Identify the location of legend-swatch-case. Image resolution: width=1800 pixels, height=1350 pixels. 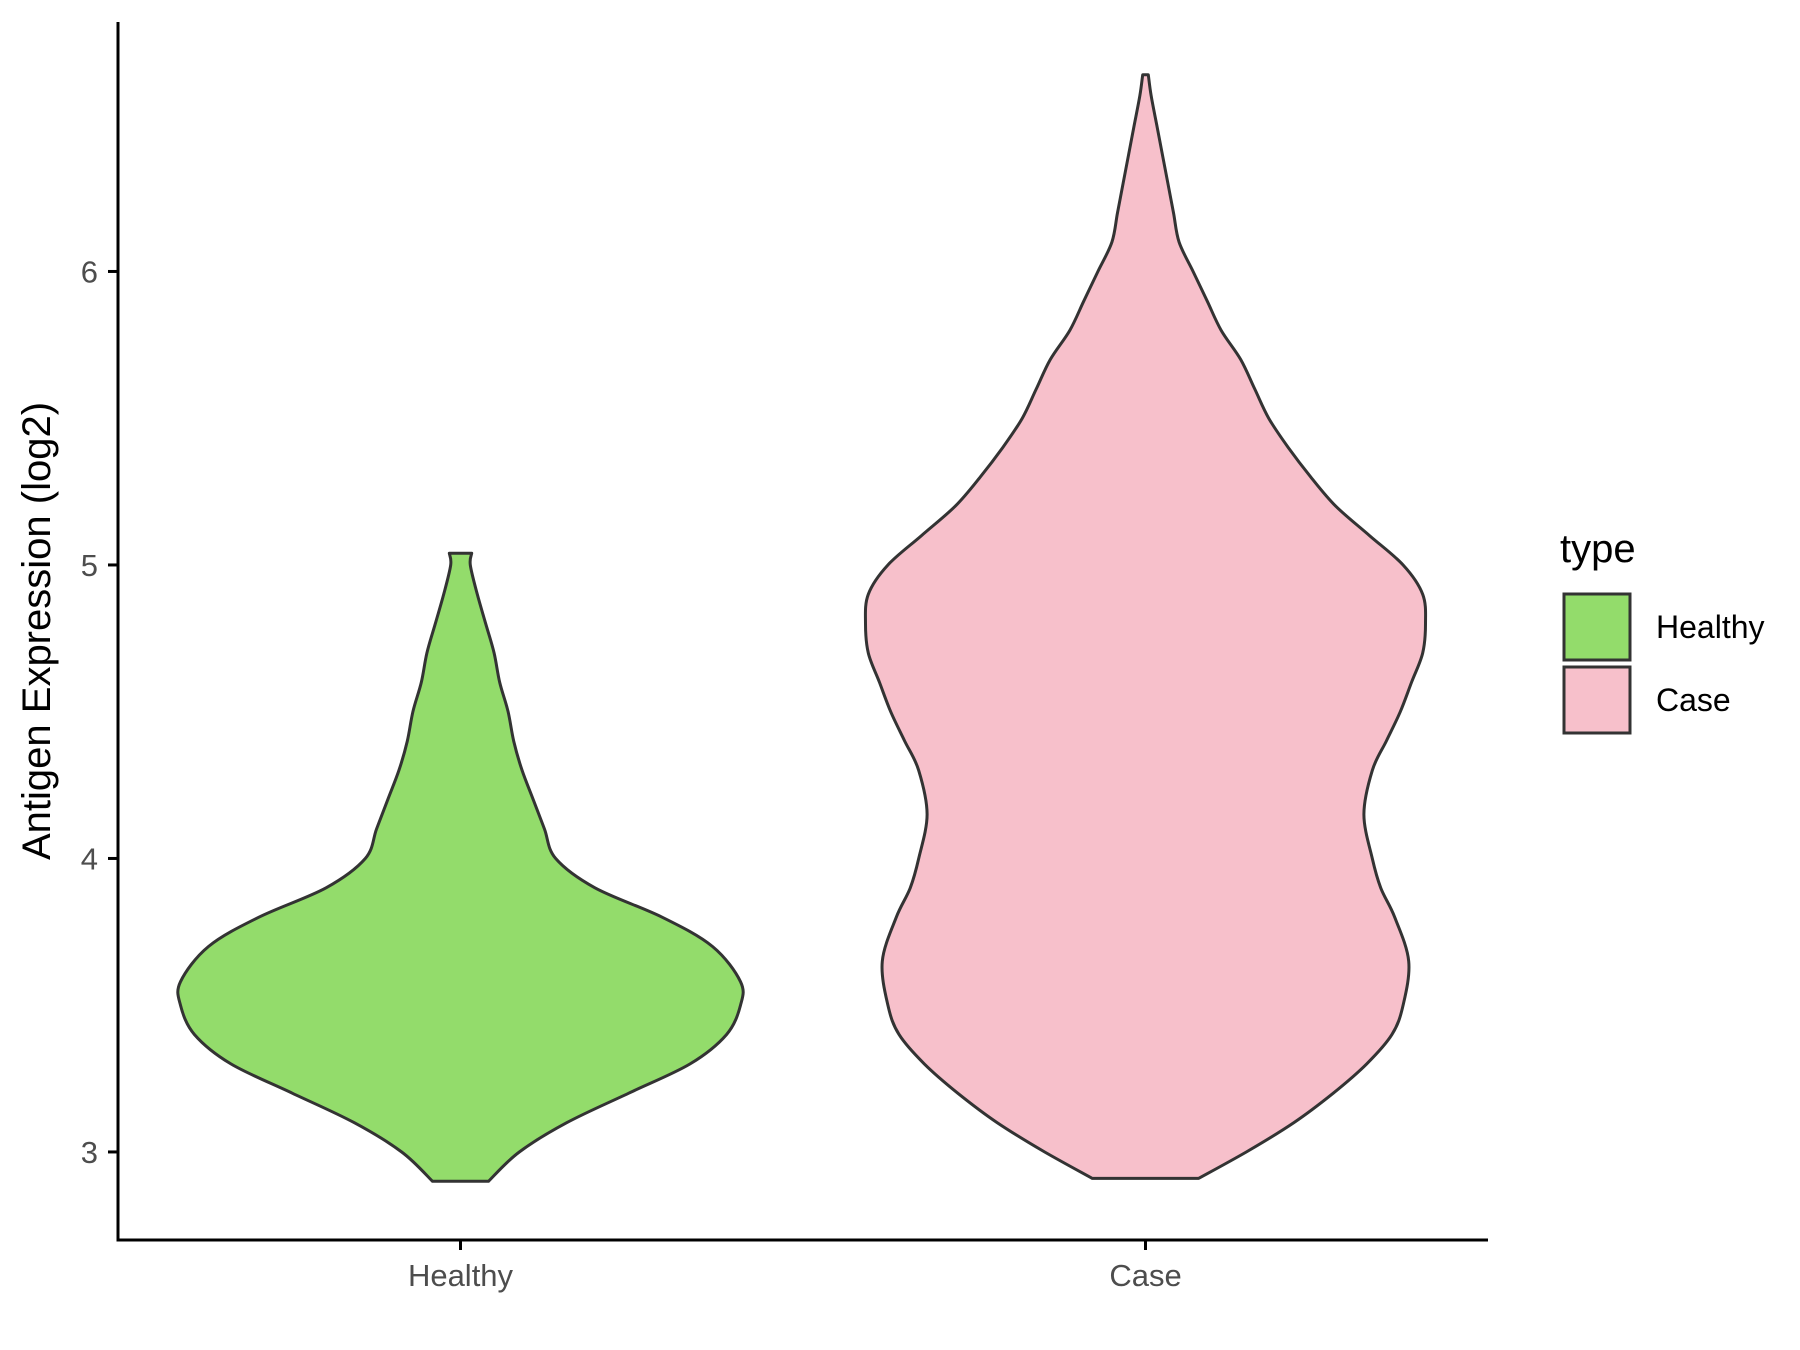
(1597, 700).